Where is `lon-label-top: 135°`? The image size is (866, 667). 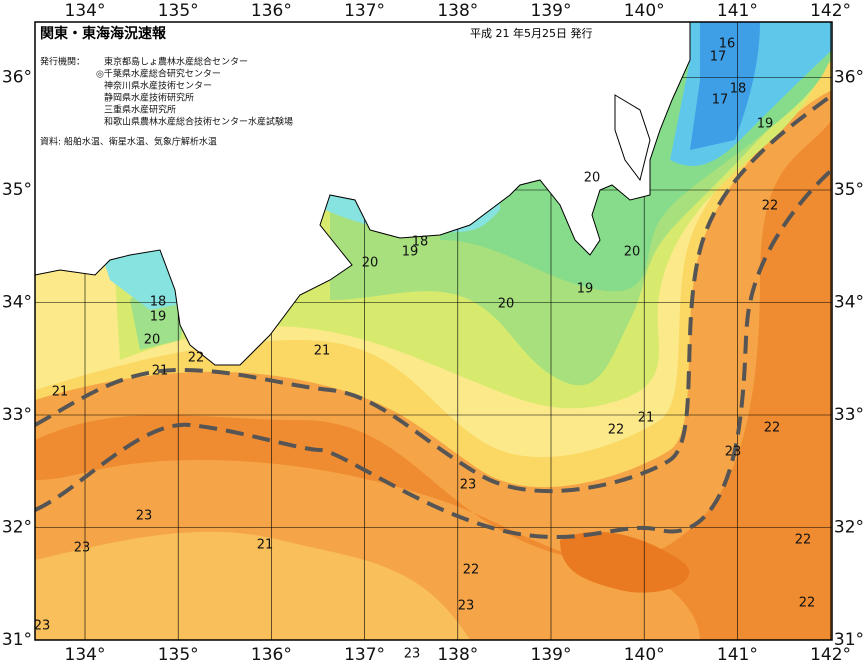
lon-label-top: 135° is located at coordinates (178, 11).